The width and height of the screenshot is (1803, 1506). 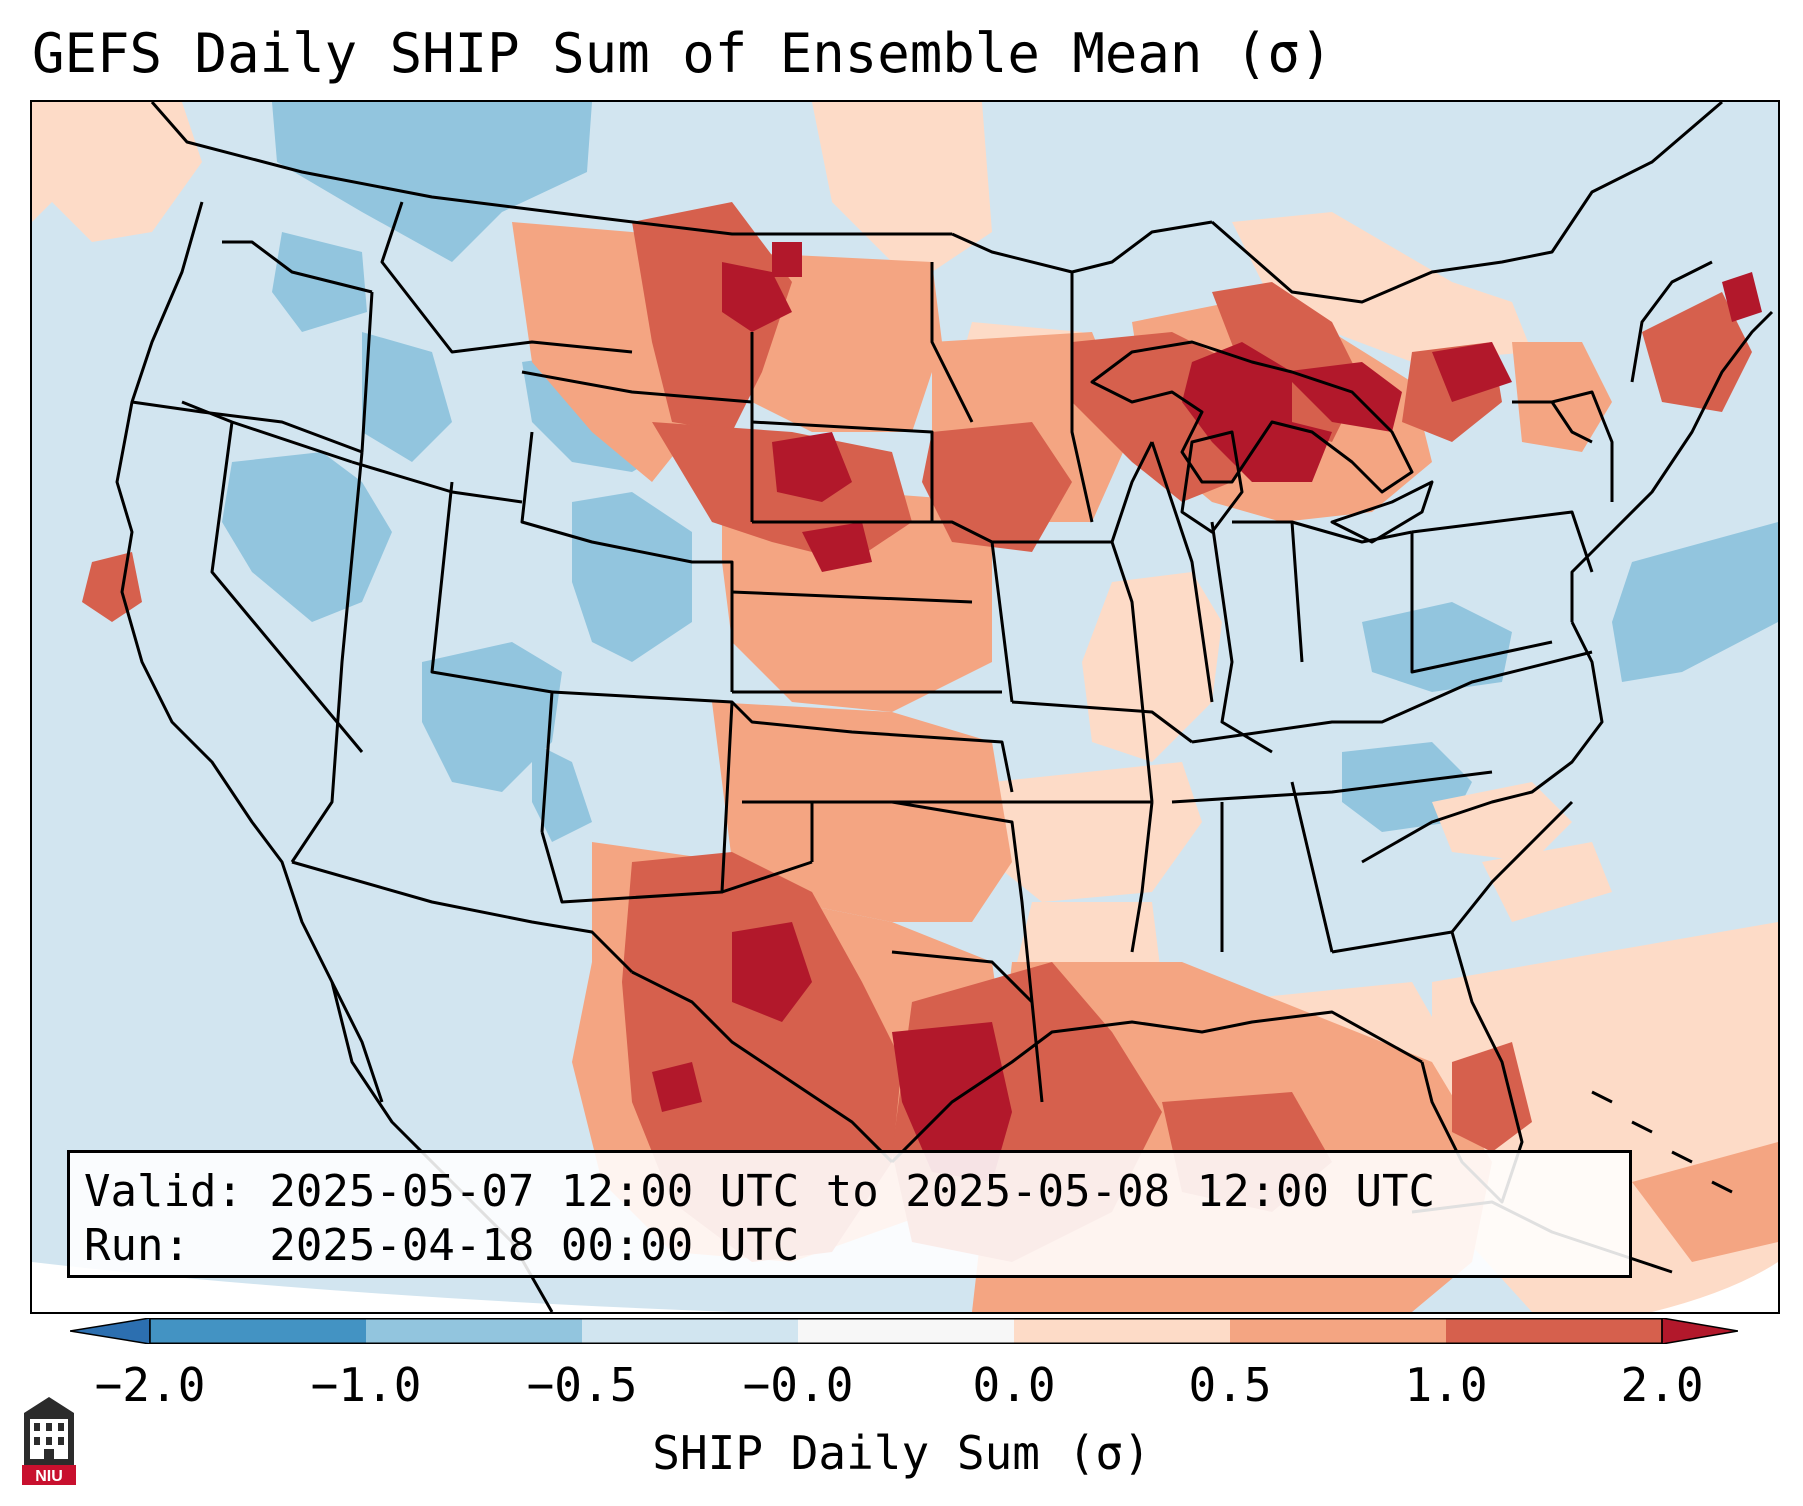 What do you see at coordinates (1699, 1331) in the screenshot?
I see `colorbar-extend-max` at bounding box center [1699, 1331].